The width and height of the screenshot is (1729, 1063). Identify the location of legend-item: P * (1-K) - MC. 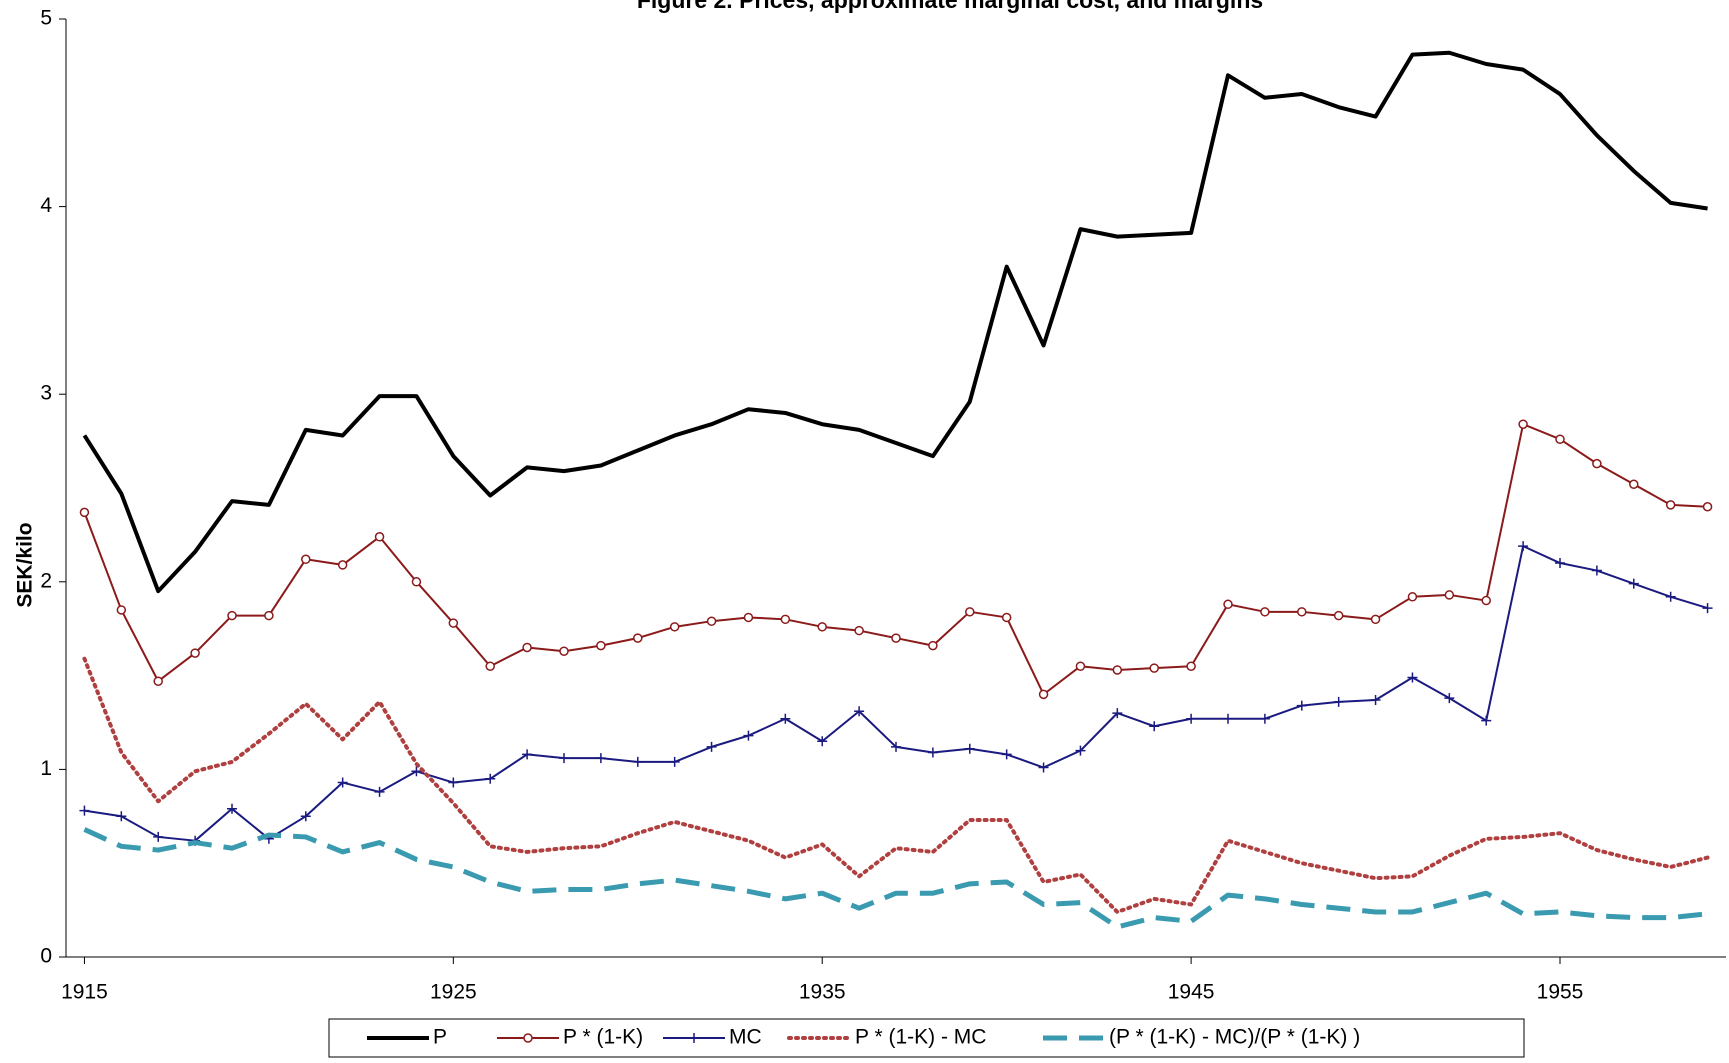
(886, 1037).